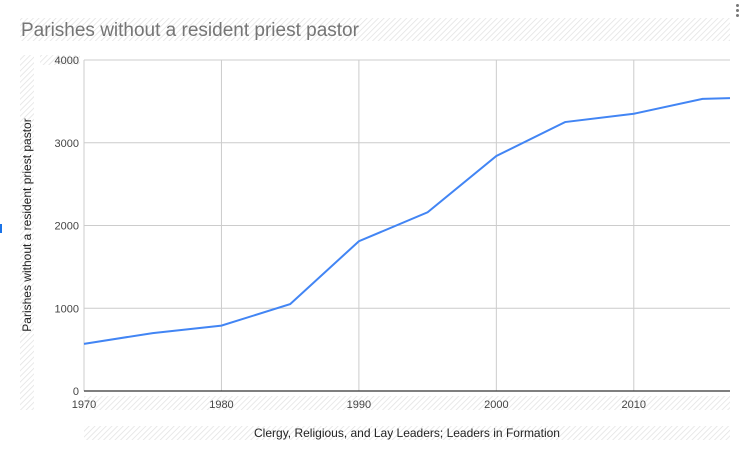  Describe the element at coordinates (76, 392) in the screenshot. I see `y-tick-label: 0` at that location.